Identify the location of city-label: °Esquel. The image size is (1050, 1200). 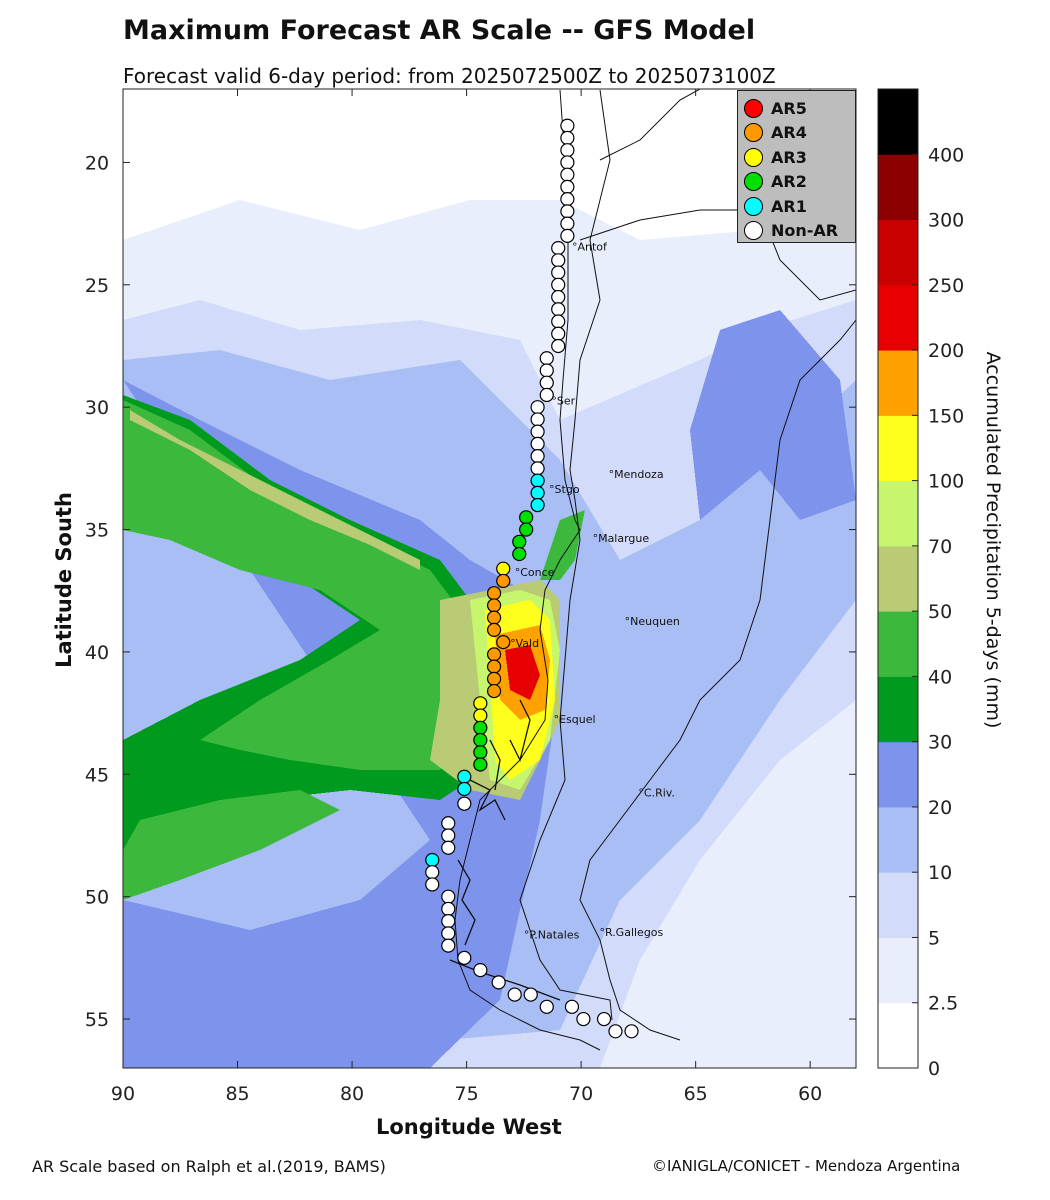
(575, 719).